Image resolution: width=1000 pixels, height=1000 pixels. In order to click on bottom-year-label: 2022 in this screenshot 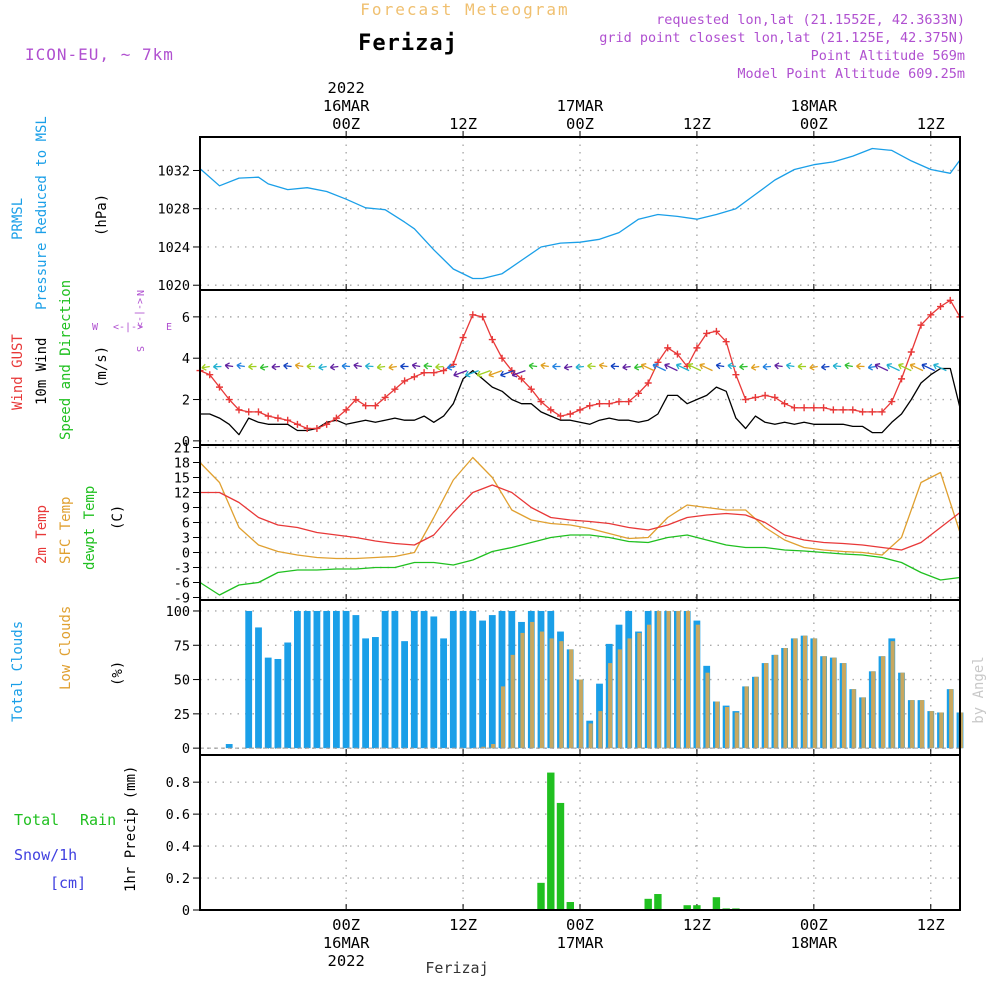, I will do `click(345, 961)`.